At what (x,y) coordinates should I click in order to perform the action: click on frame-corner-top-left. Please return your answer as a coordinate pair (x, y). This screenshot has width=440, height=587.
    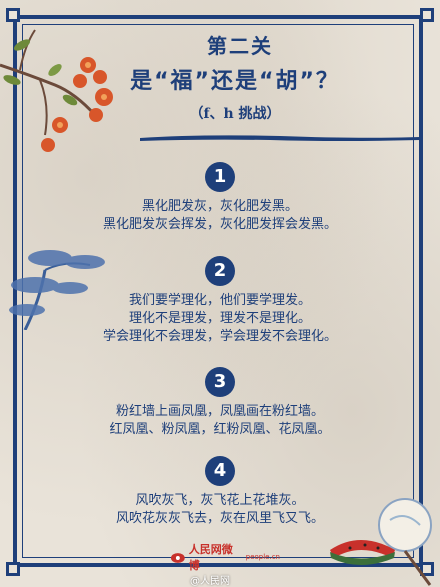
    Looking at the image, I should click on (13, 15).